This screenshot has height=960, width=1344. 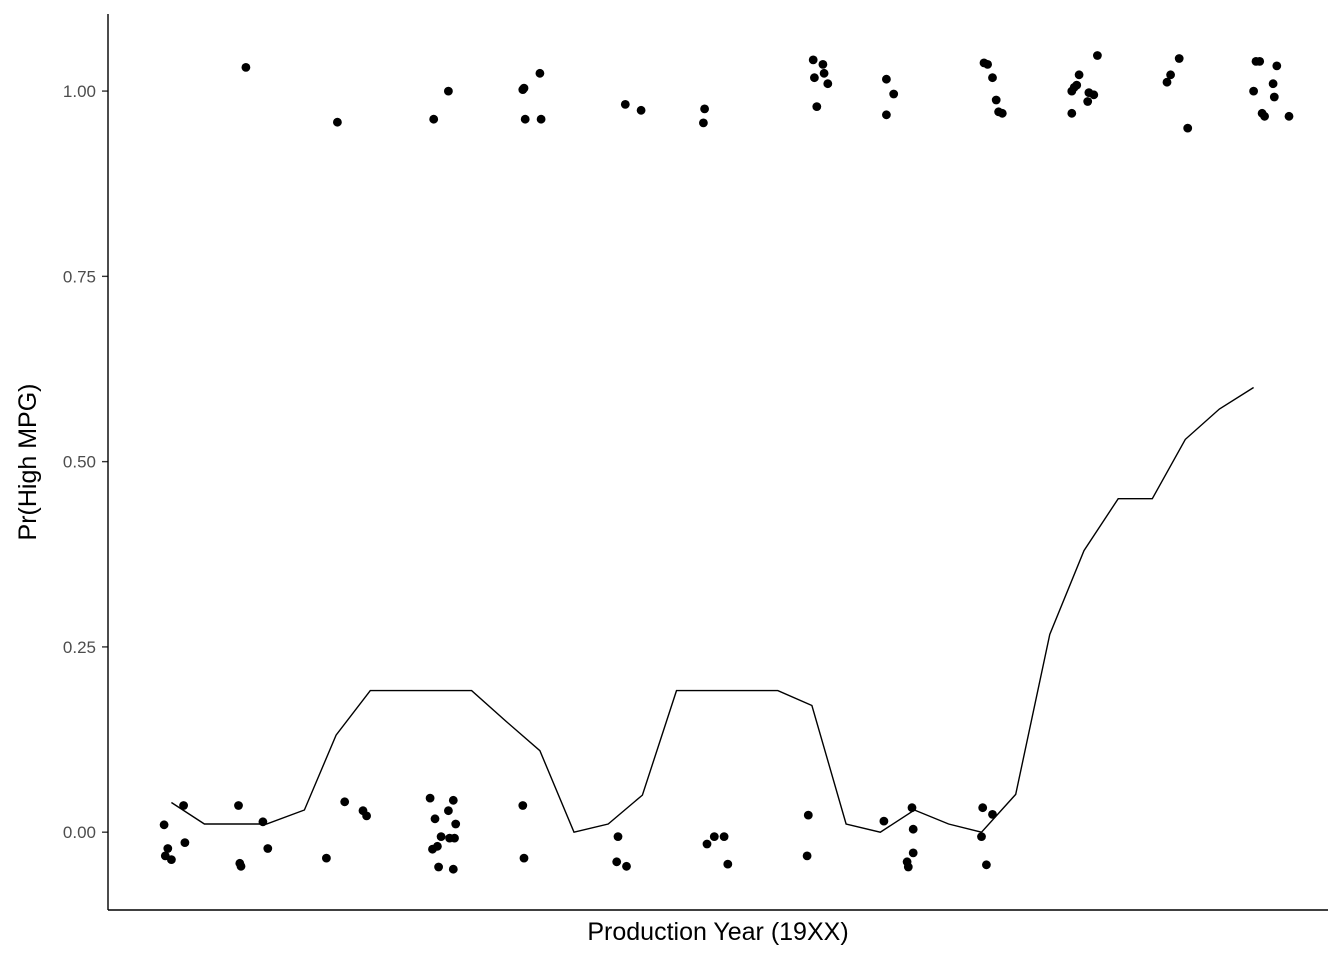 What do you see at coordinates (79, 91) in the screenshot?
I see `y-tick-label: 1.00` at bounding box center [79, 91].